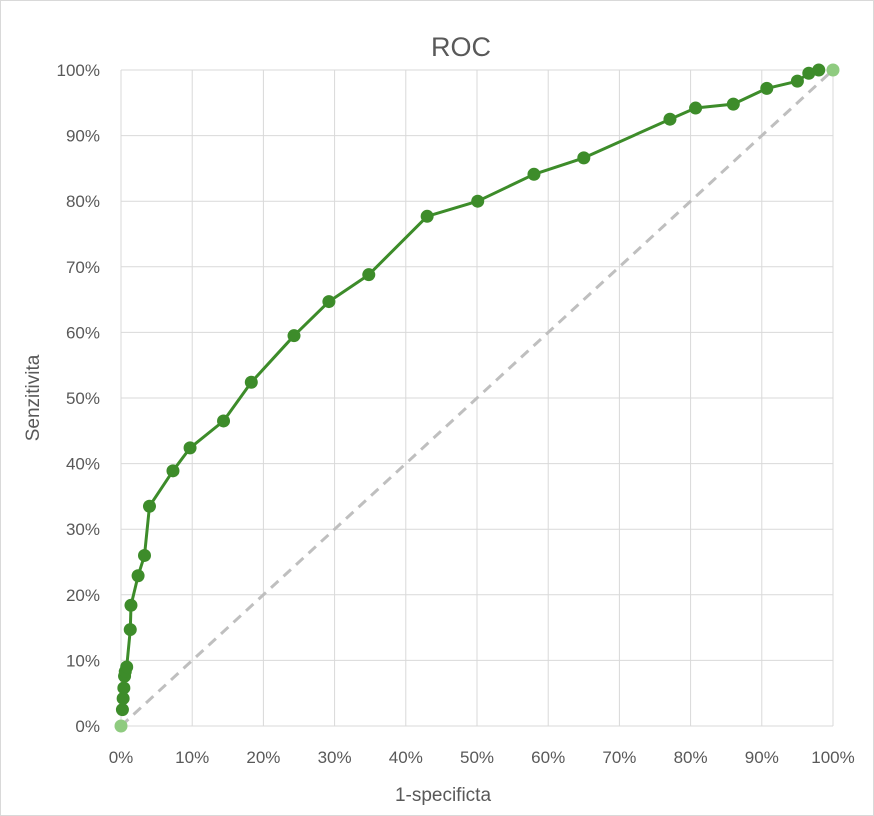 This screenshot has height=816, width=874. Describe the element at coordinates (406, 757) in the screenshot. I see `x-tick-label: 40%` at that location.